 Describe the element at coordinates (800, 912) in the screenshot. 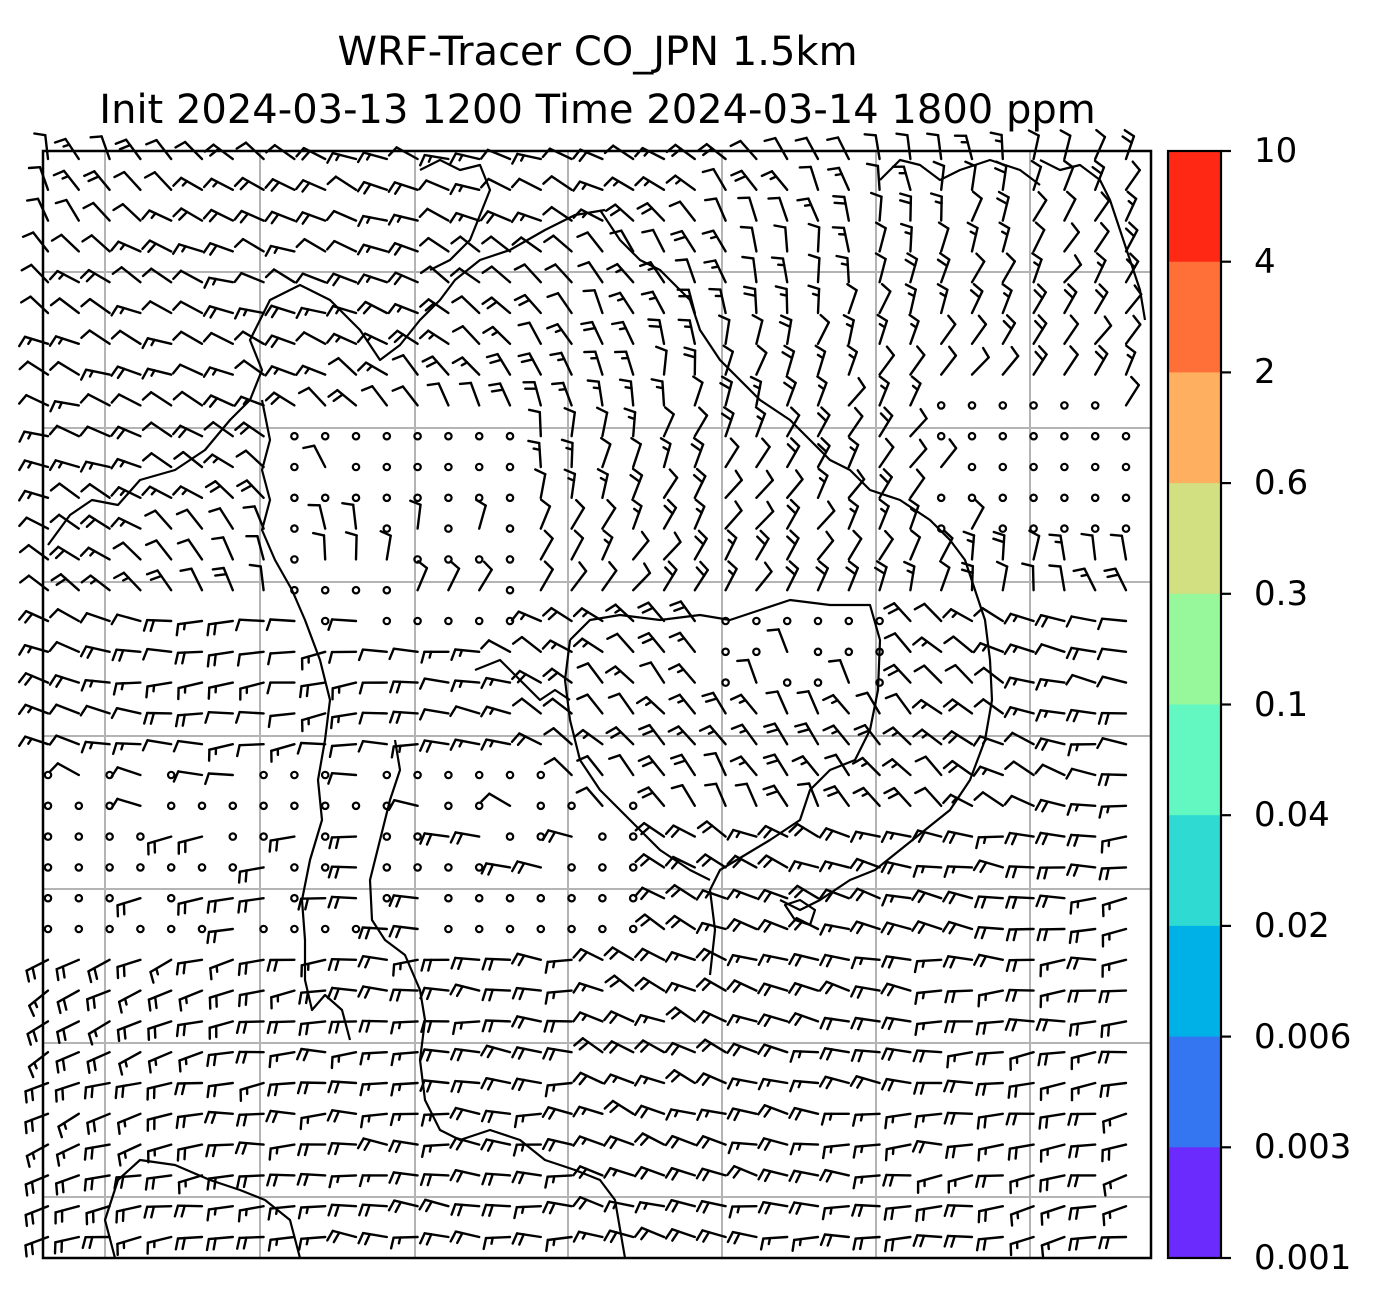

I see `coastline` at that location.